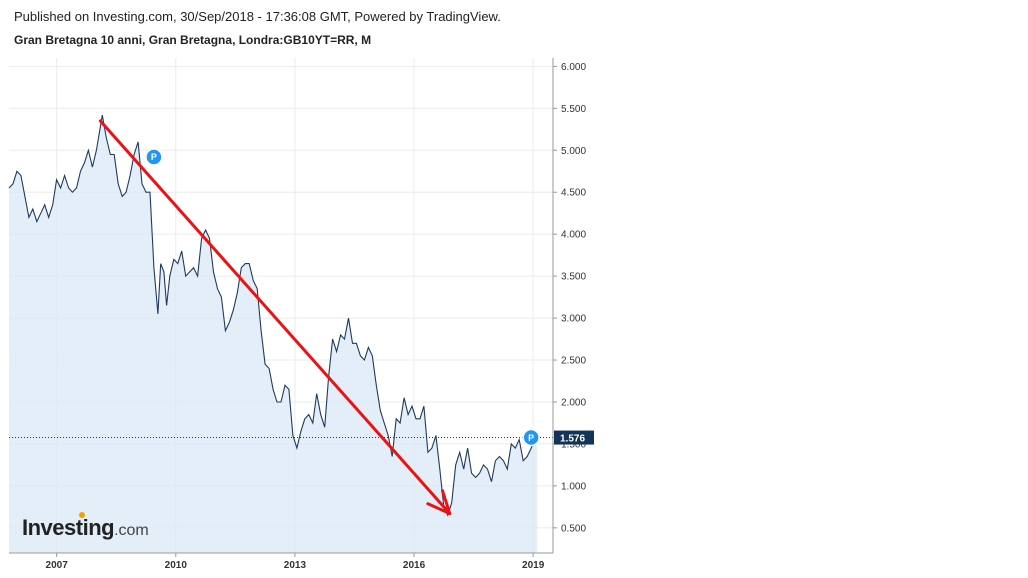 This screenshot has height=578, width=1028. I want to click on y-tick-label: 5.000, so click(573, 151).